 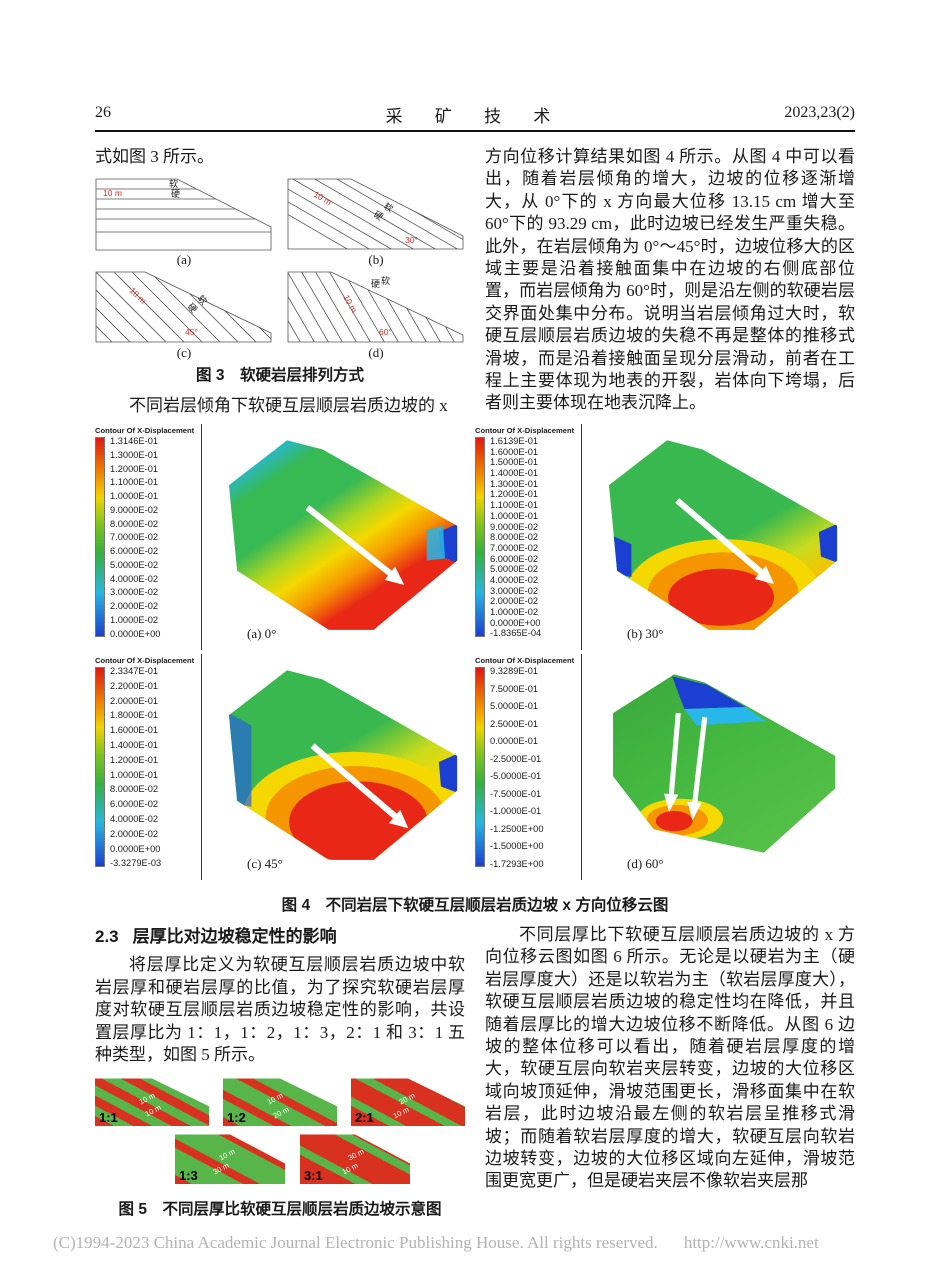 I want to click on legend-divider, so click(x=201, y=767).